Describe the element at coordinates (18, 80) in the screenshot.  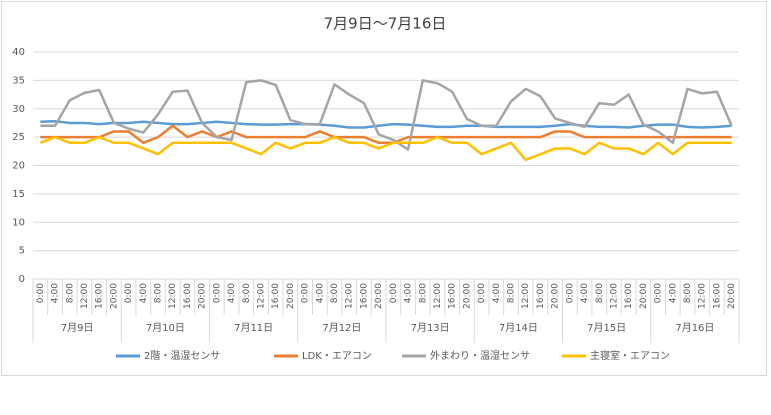
I see `y-tick-label: 35` at that location.